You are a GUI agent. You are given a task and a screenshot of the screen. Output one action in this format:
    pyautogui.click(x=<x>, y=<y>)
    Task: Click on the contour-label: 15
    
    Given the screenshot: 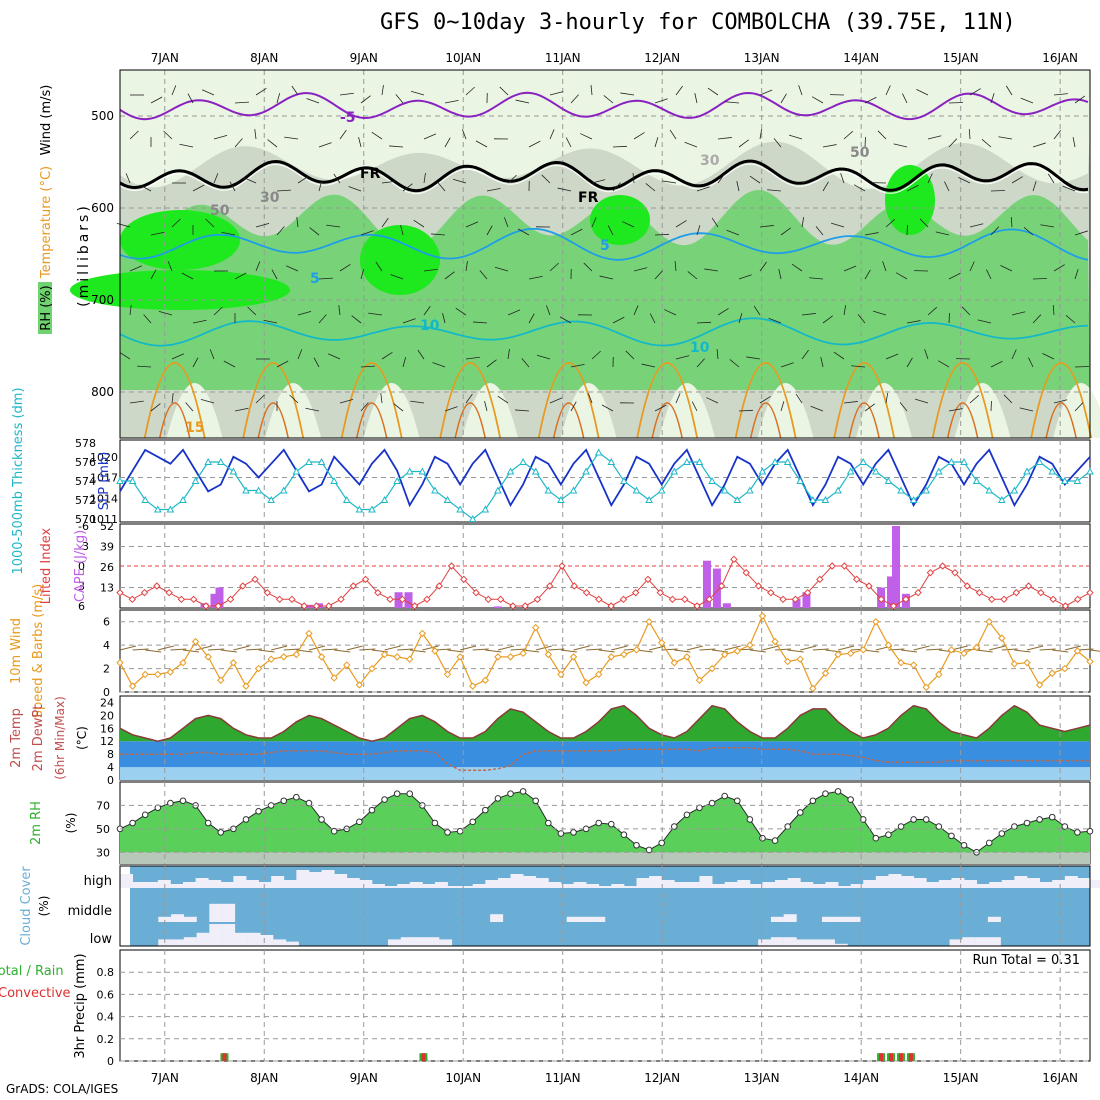 What is the action you would take?
    pyautogui.click(x=194, y=428)
    